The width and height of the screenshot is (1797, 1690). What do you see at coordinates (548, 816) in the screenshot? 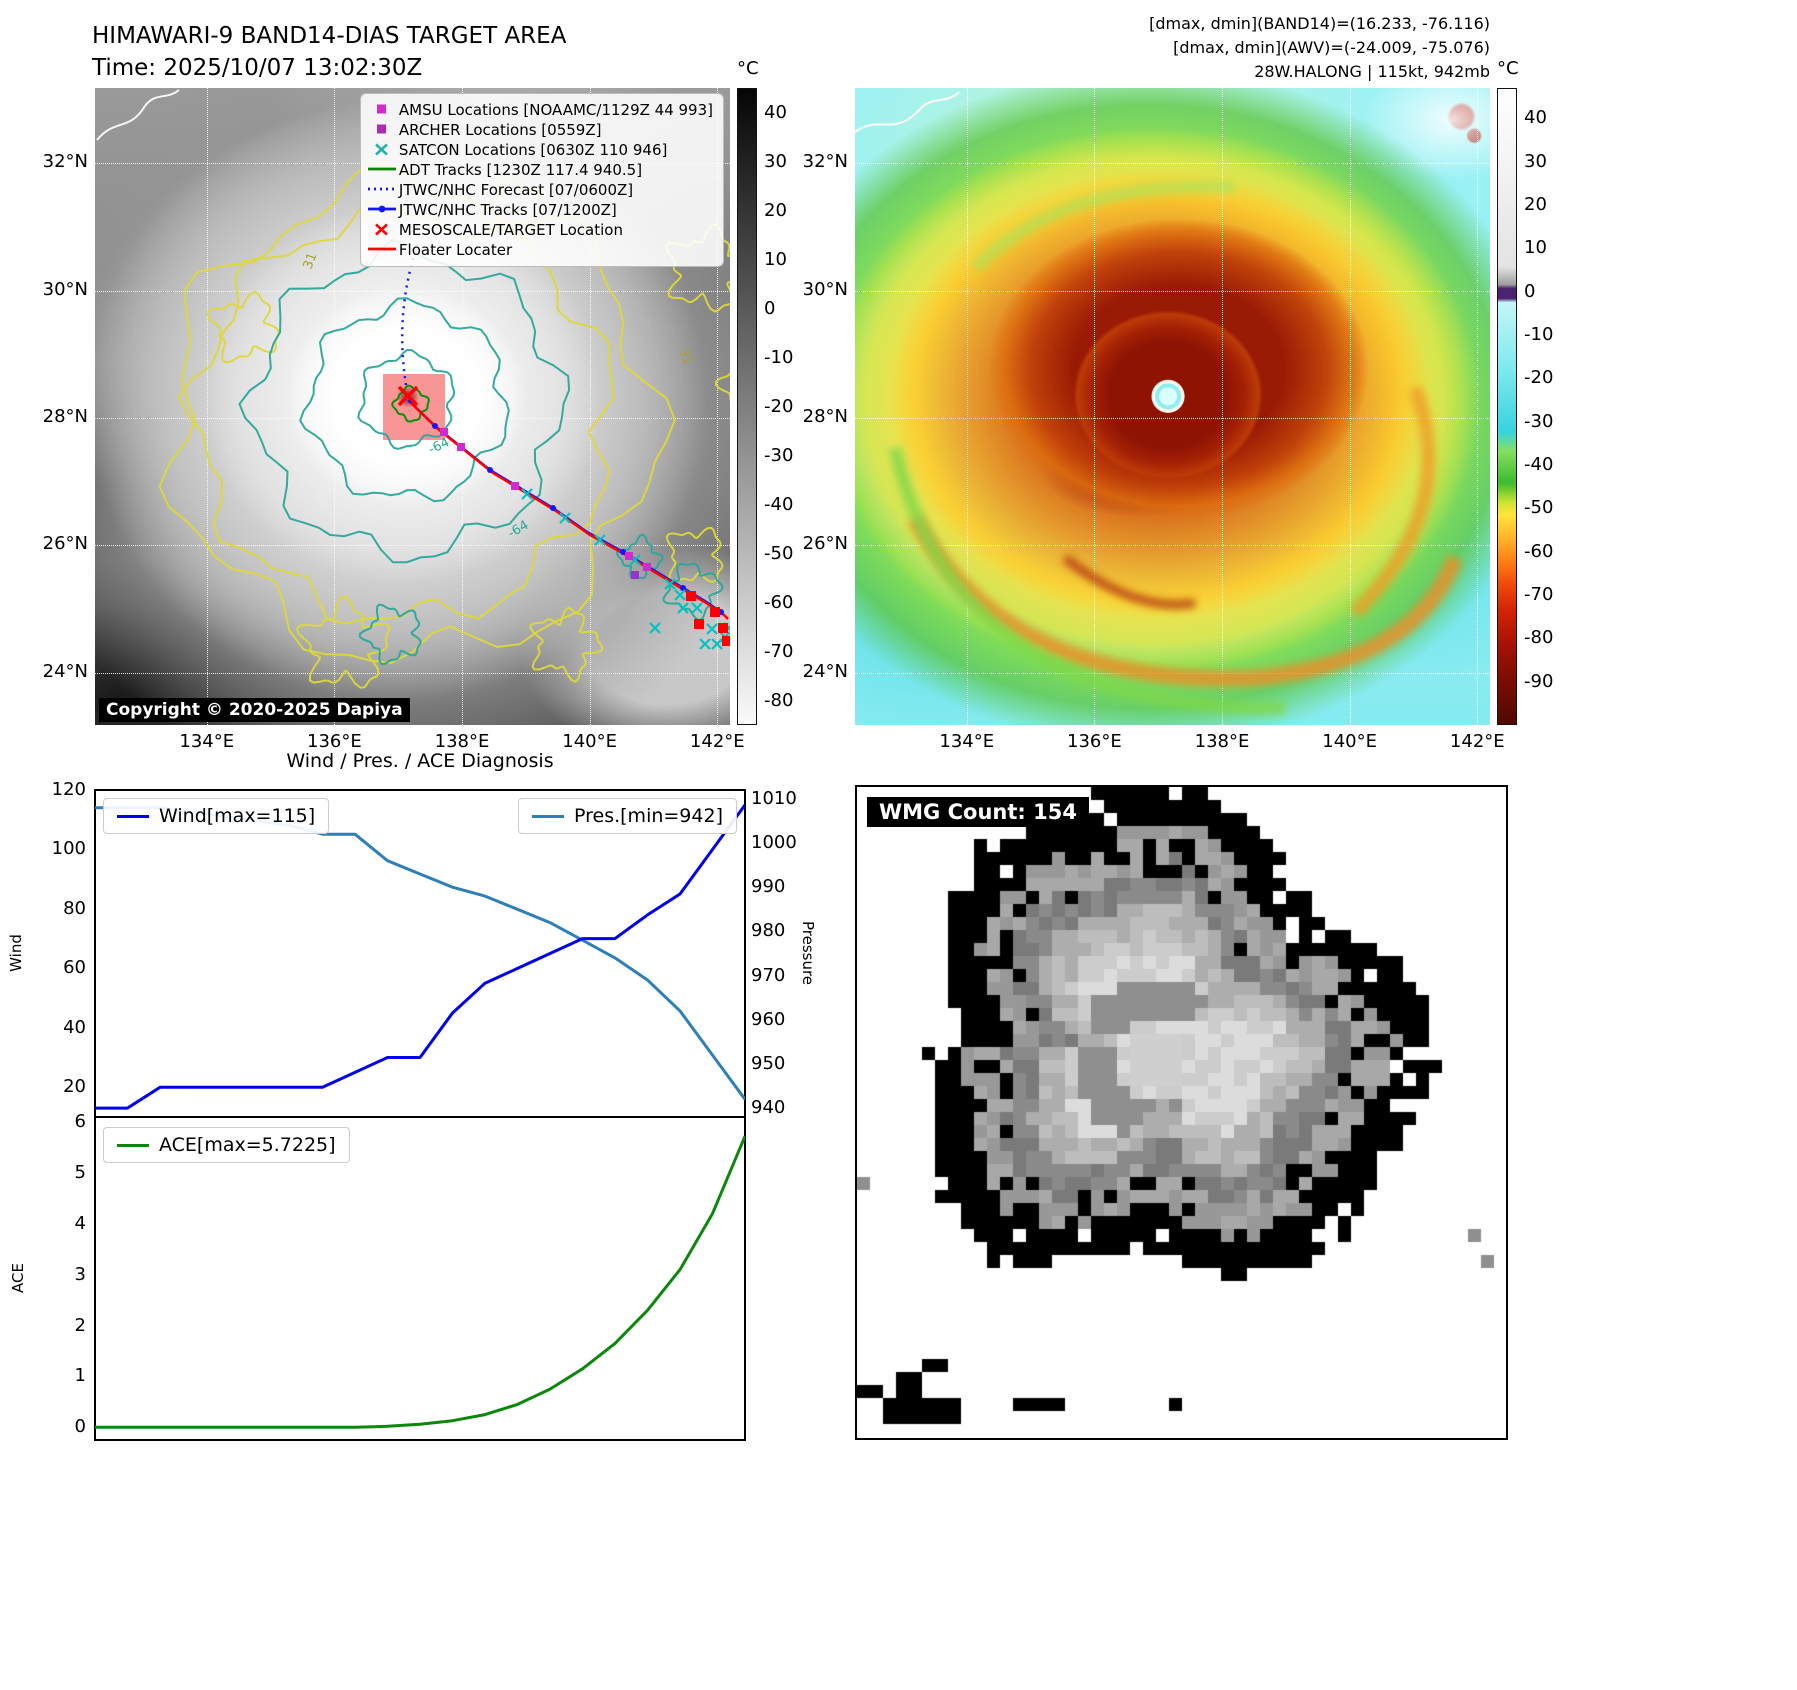
I see `pressure-legend-marker` at bounding box center [548, 816].